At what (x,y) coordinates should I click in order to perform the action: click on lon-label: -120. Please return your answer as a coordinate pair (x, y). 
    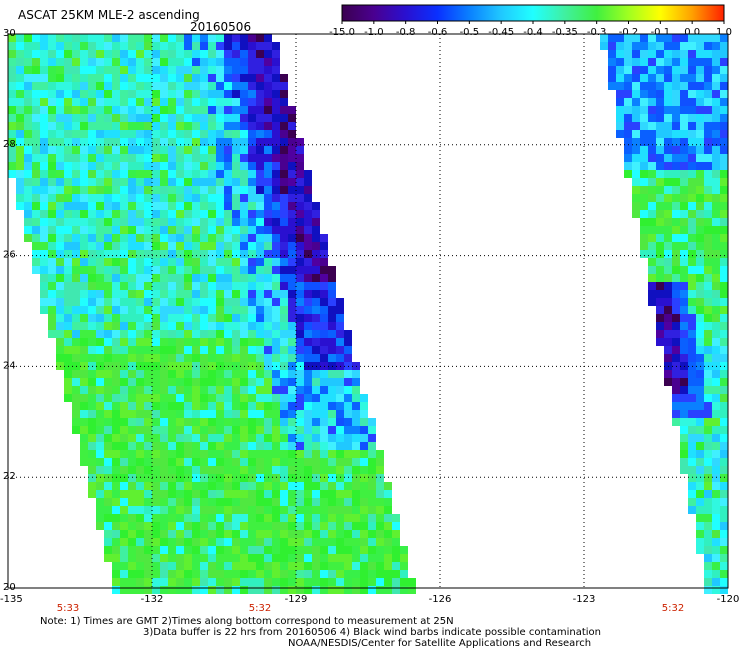
    Looking at the image, I should click on (728, 599).